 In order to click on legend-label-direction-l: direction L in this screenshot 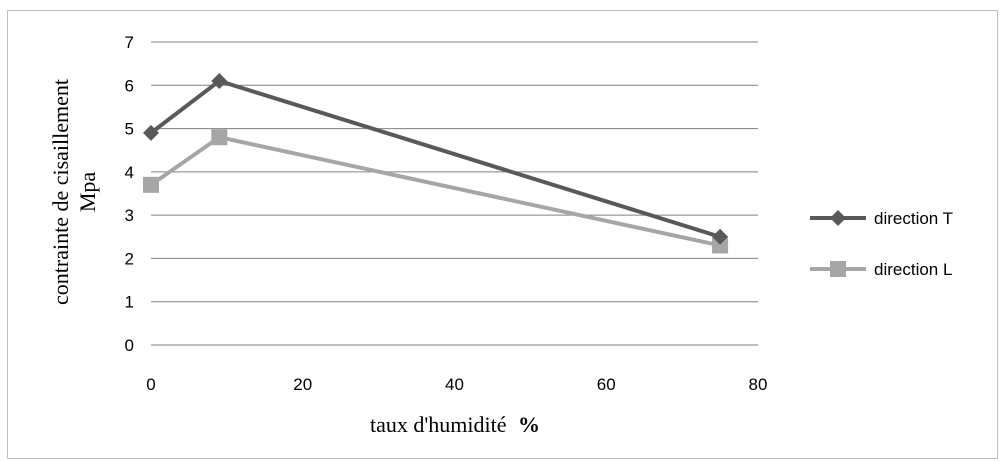, I will do `click(913, 269)`.